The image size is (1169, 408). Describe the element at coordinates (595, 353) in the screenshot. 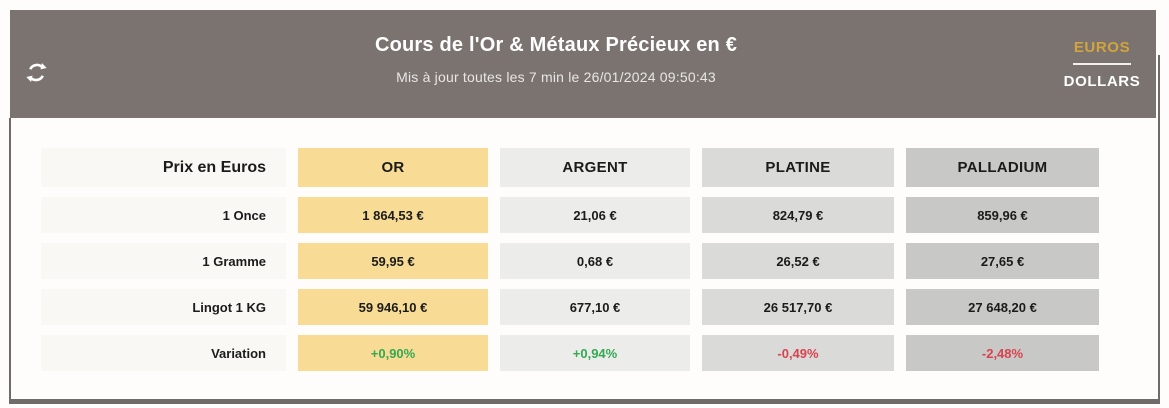

I see `variation-argent: +0,94%` at that location.